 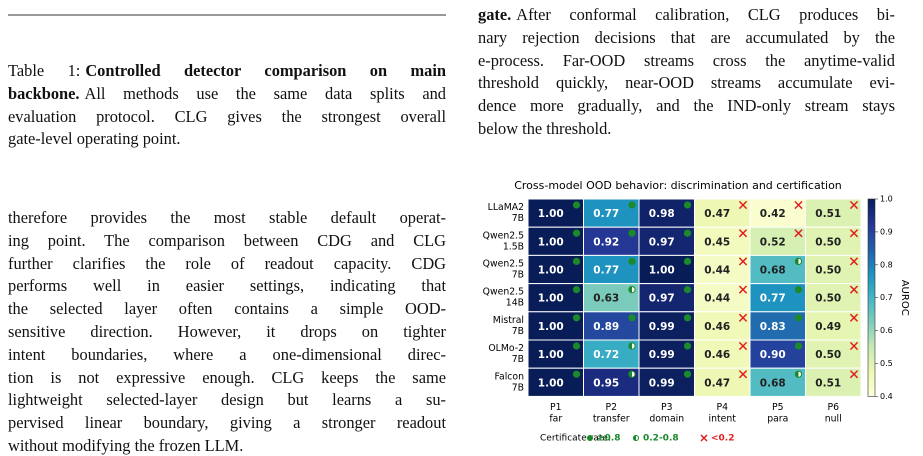 I want to click on legend-label: ≥0.8, so click(x=608, y=439).